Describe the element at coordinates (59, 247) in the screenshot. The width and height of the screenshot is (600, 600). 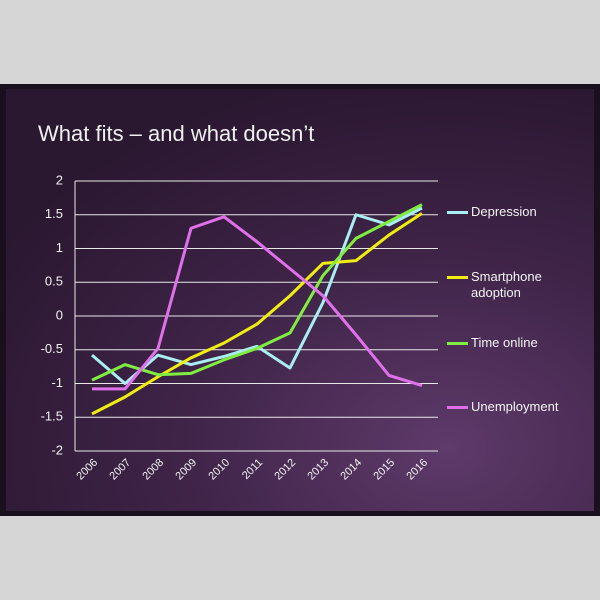
I see `y-tick-label: 1` at that location.